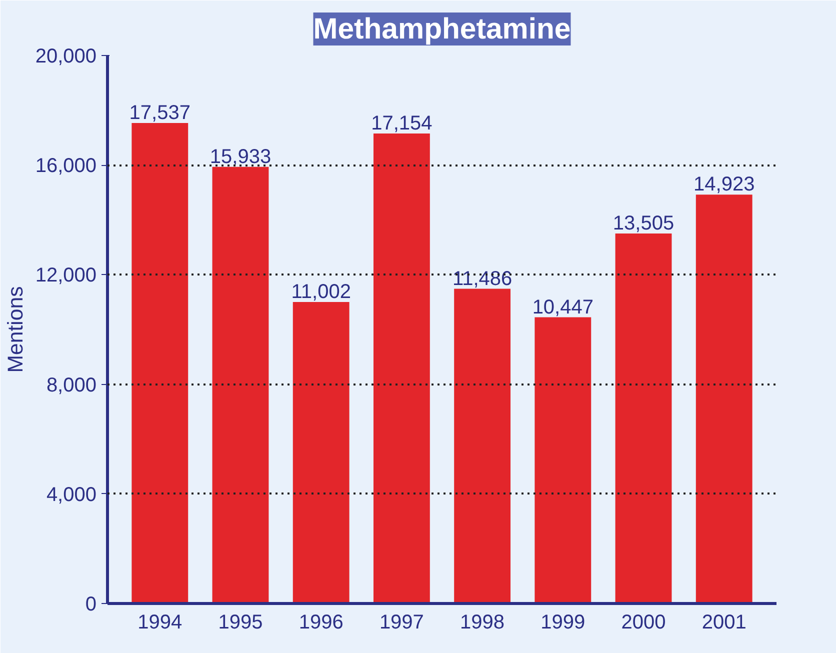 The width and height of the screenshot is (836, 653). I want to click on y-axis-title: Mentions, so click(15, 329).